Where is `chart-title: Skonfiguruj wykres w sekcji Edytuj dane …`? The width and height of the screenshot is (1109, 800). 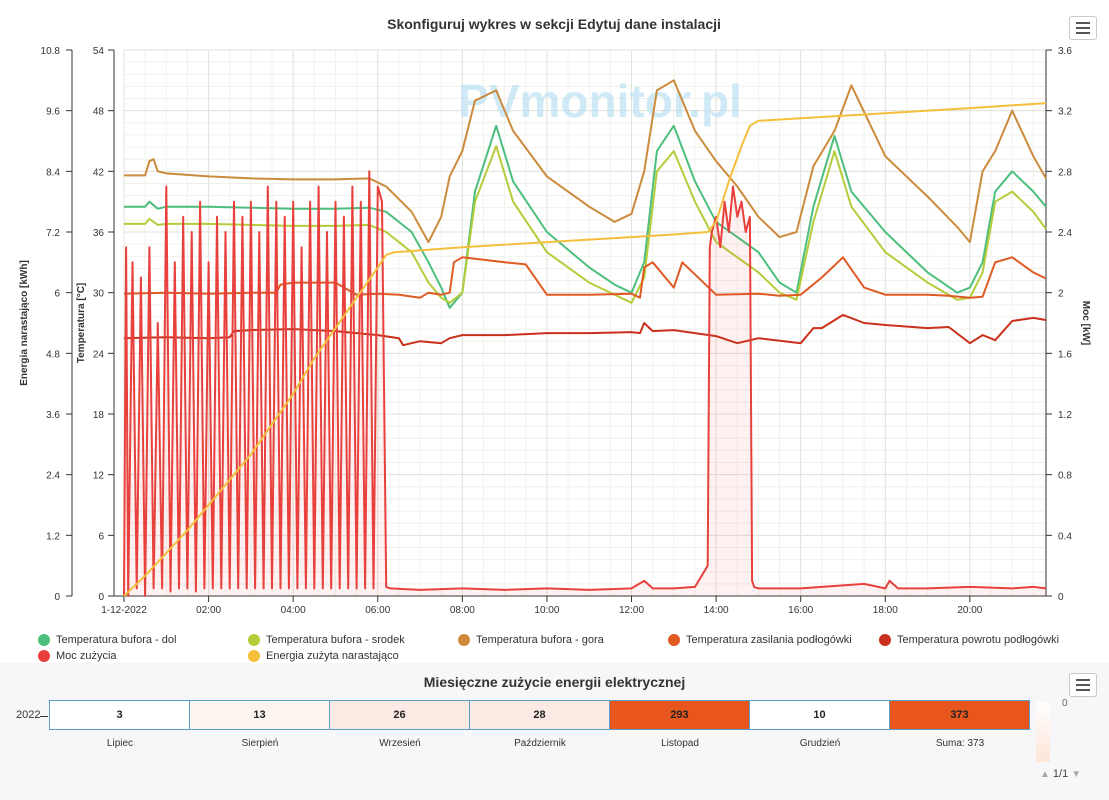
chart-title: Skonfiguruj wykres w sekcji Edytuj dane … is located at coordinates (554, 24).